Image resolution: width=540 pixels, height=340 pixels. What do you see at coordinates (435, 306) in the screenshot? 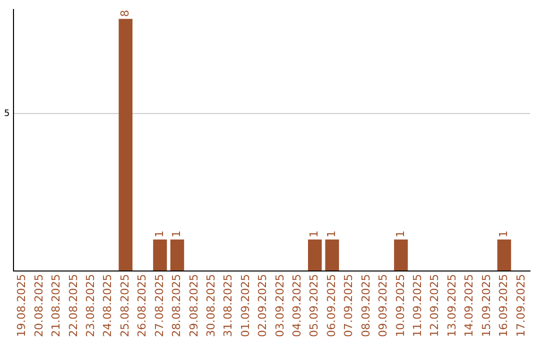
I see `x-tick-label: 12.09.2025` at bounding box center [435, 306].